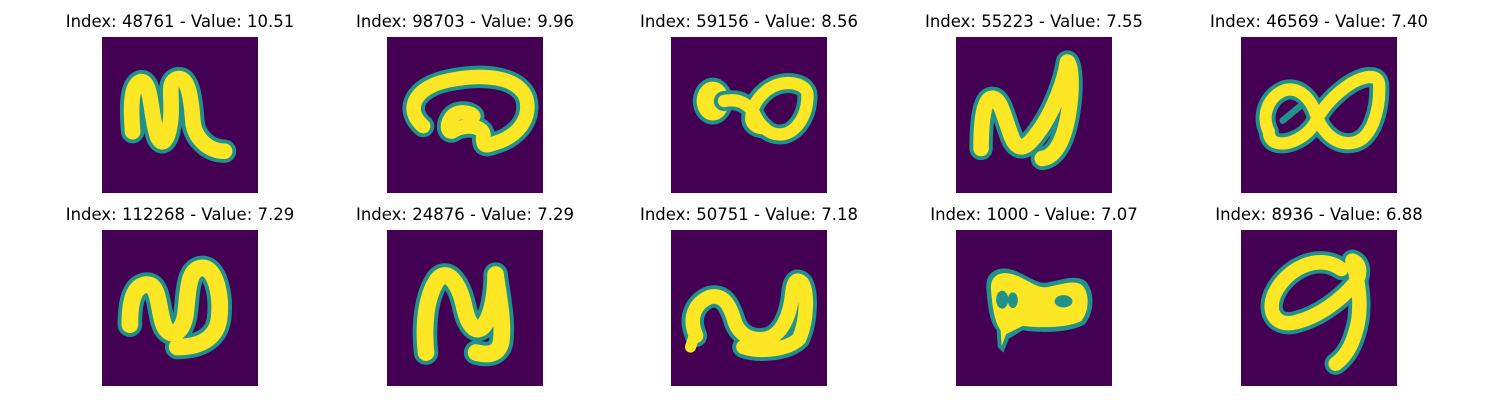 This screenshot has height=400, width=1500. I want to click on panel-title: Index: 98703 - Value: 9.96, so click(464, 21).